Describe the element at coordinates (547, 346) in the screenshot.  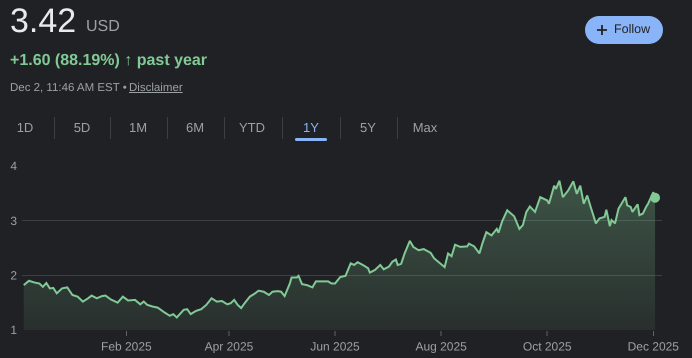
I see `x-tick-label: Oct 2025` at that location.